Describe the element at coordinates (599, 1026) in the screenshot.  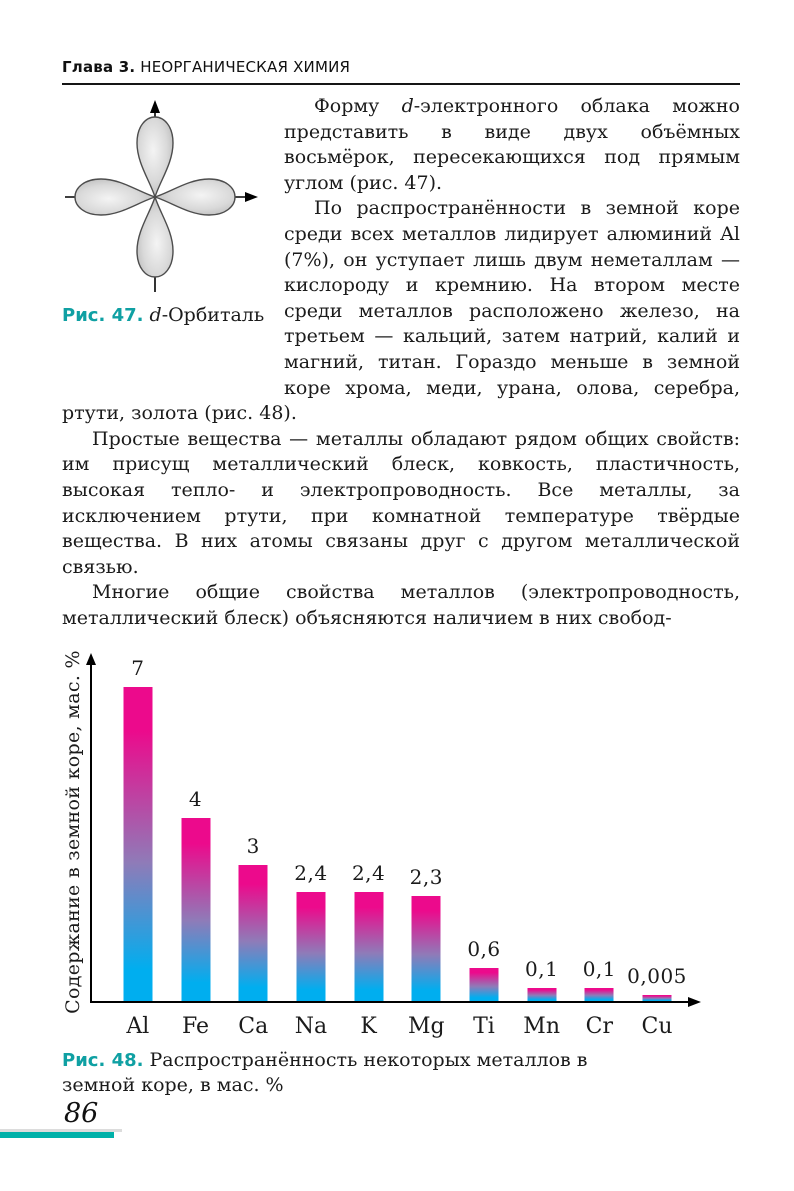
I see `bar-label-Cr: Cr` at that location.